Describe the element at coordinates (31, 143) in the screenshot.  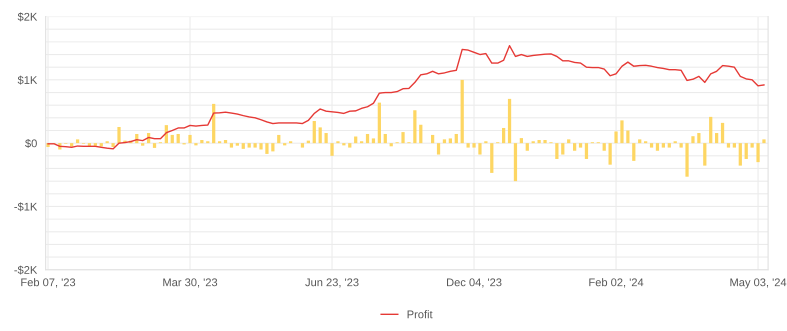
I see `y-tick-label: $0` at that location.